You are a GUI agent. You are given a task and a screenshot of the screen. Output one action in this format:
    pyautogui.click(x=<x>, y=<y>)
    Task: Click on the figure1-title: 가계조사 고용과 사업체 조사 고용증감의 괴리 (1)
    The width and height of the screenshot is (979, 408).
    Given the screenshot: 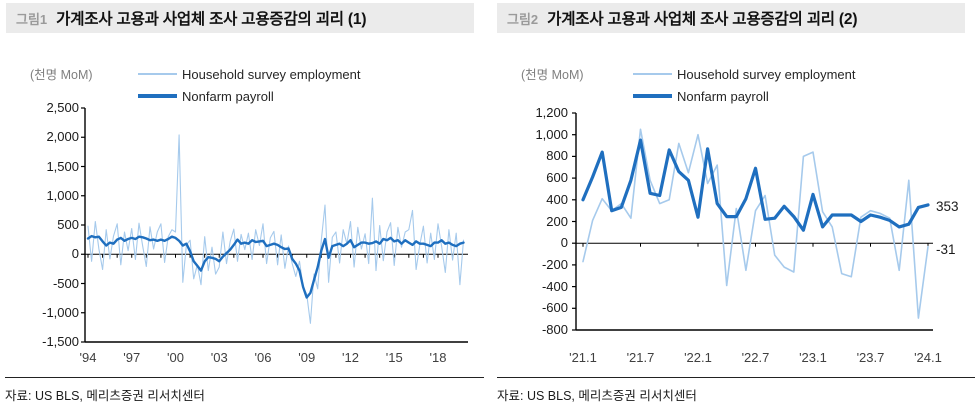 What is the action you would take?
    pyautogui.click(x=211, y=19)
    